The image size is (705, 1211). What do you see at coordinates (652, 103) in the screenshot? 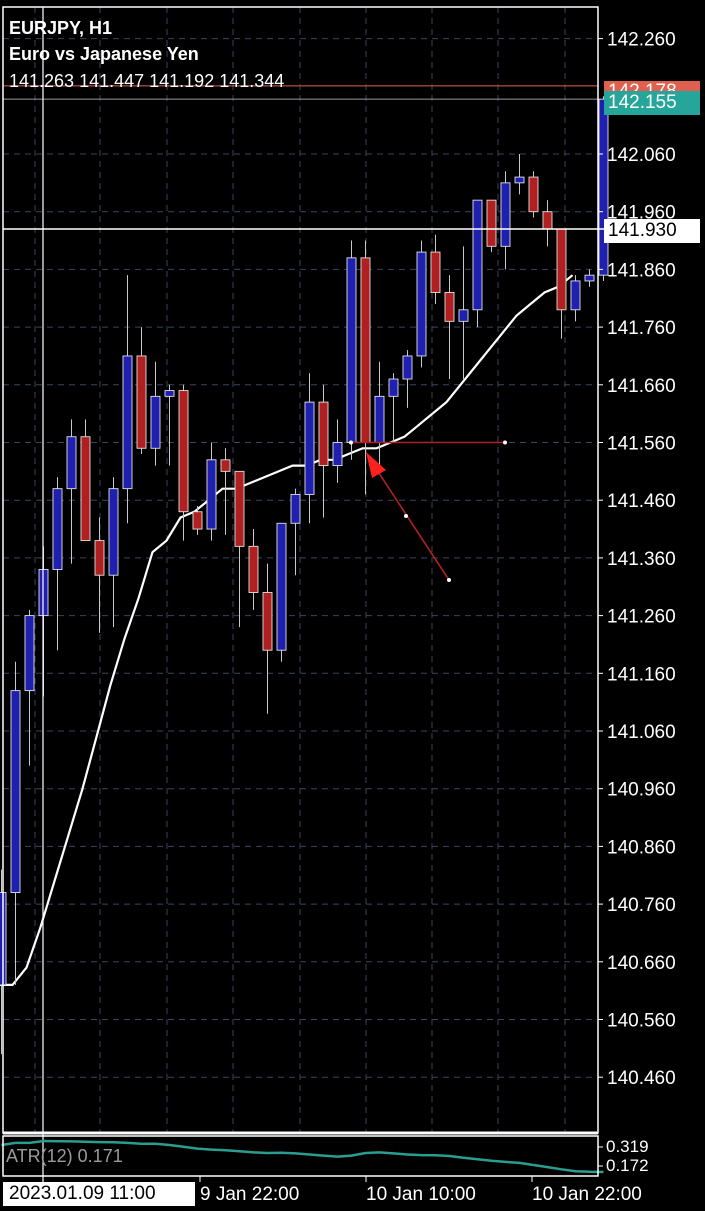
I see `bid-price-badge: 142.155` at bounding box center [652, 103].